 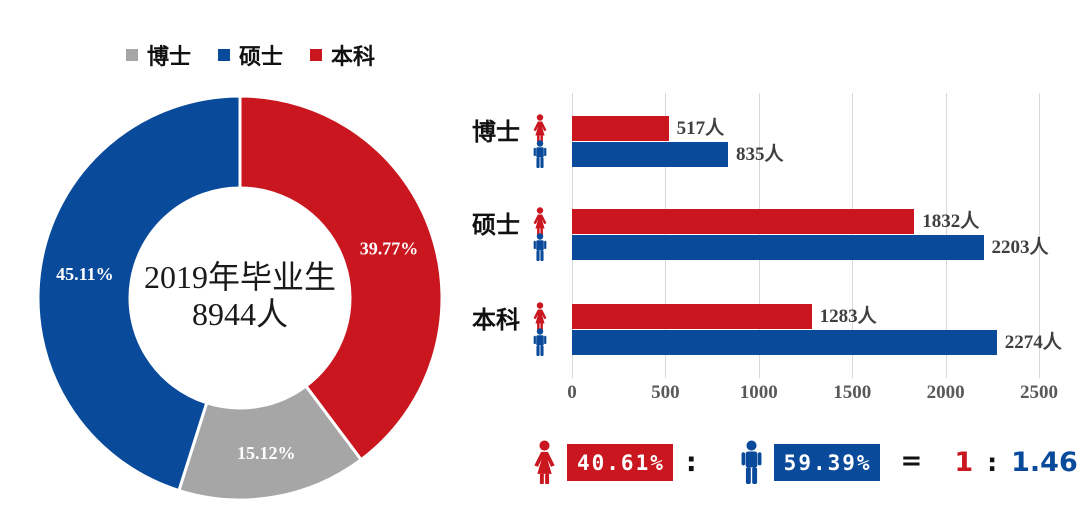 I want to click on donut-center-title: 2019年毕业生 8944人, so click(x=240, y=296).